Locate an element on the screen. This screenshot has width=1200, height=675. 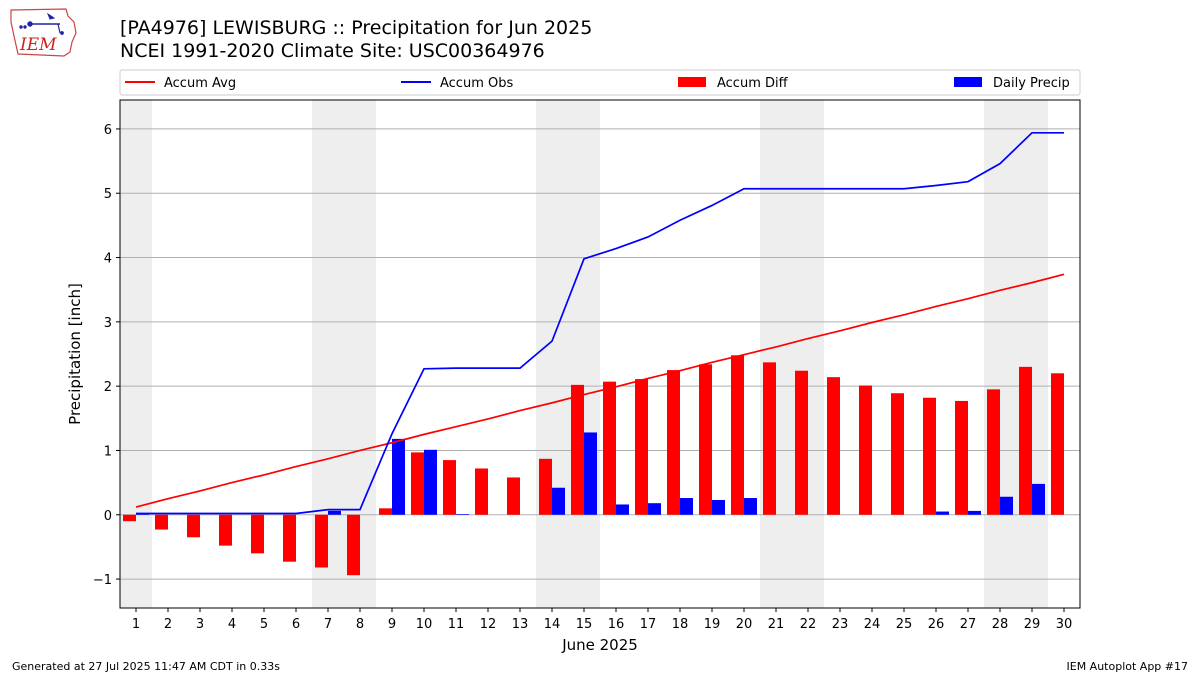
x-tick-label: 19 is located at coordinates (712, 624).